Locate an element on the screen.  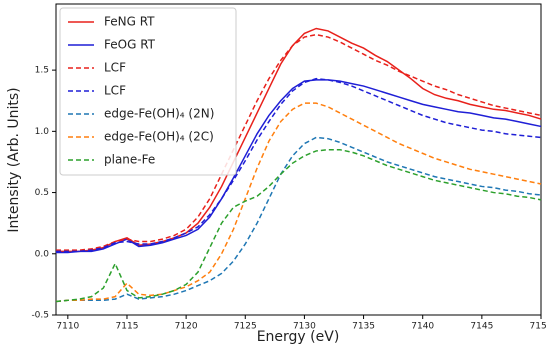
y-tick-label: 1.0 is located at coordinates (42, 132).